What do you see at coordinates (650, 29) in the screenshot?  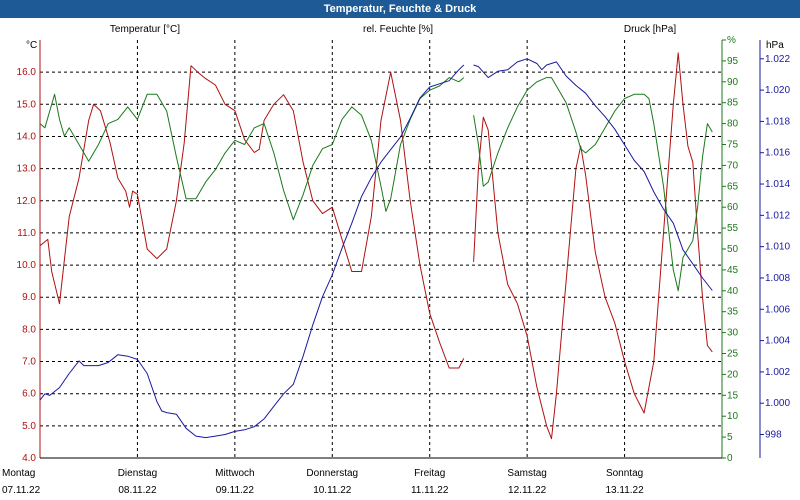 I see `legend-pressure: Druck [hPa]` at bounding box center [650, 29].